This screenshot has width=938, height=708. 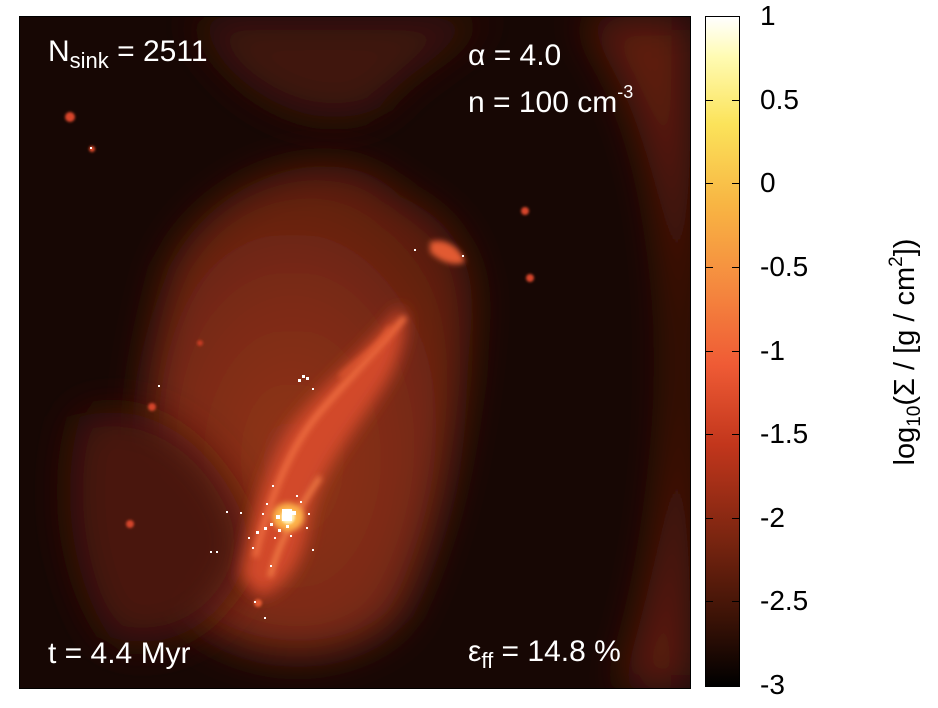 What do you see at coordinates (768, 183) in the screenshot?
I see `colorbar-tick-label: 0` at bounding box center [768, 183].